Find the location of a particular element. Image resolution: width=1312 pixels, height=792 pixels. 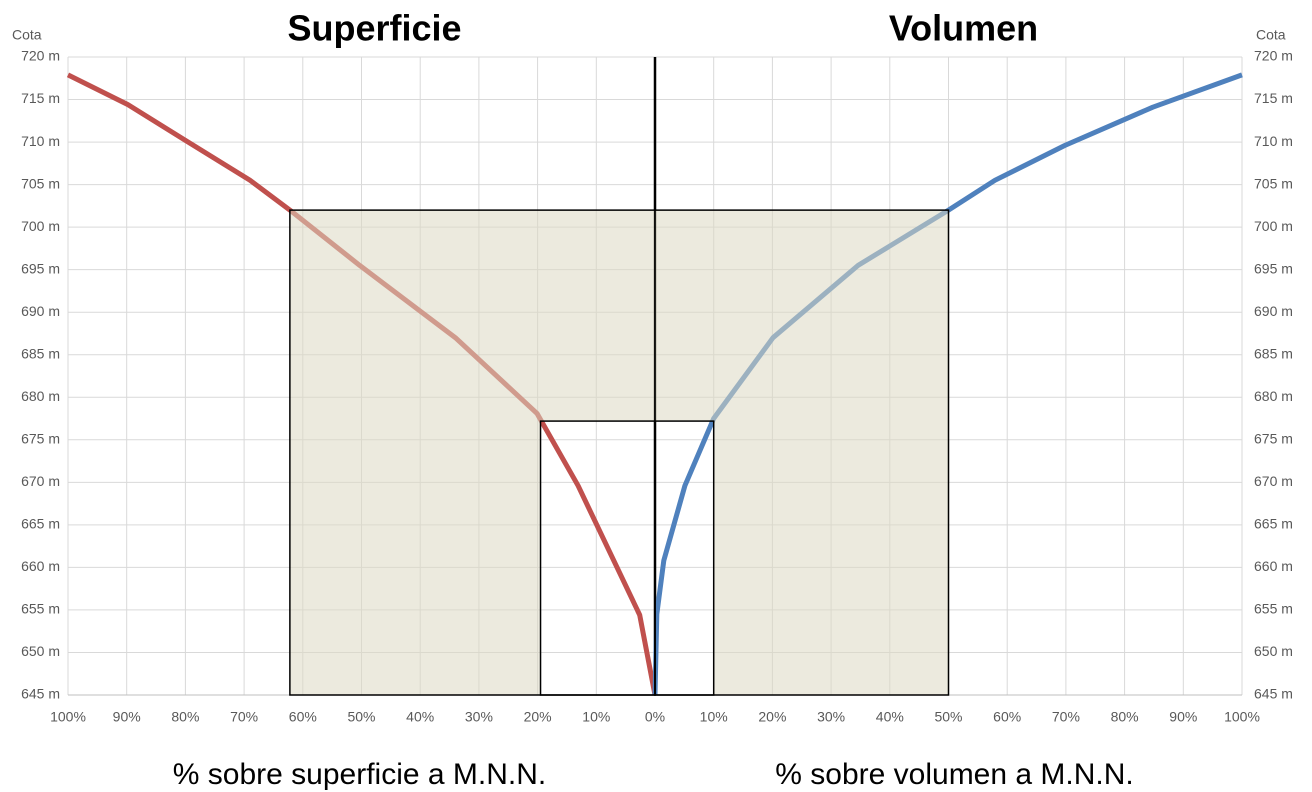

x-axis-label: % sobre superficie a M.N.N. is located at coordinates (359, 774).